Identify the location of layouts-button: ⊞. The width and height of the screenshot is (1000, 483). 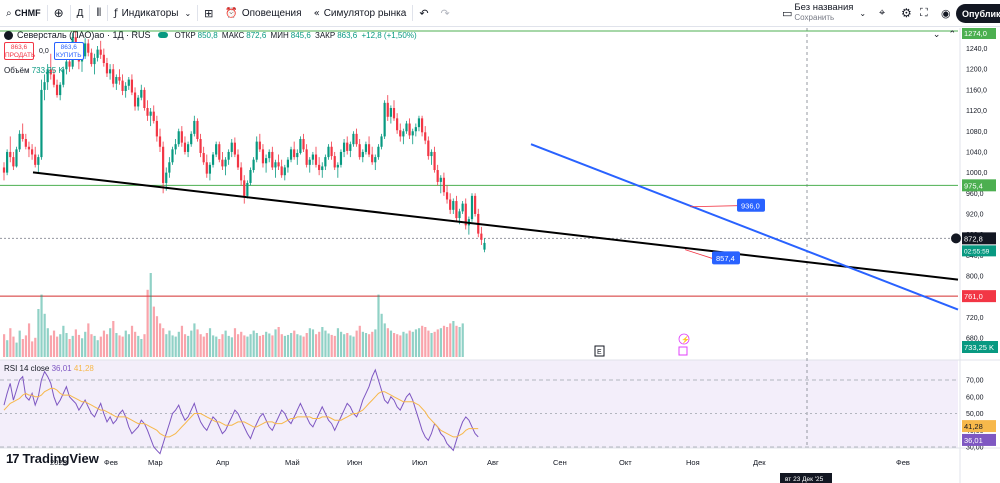
(208, 13).